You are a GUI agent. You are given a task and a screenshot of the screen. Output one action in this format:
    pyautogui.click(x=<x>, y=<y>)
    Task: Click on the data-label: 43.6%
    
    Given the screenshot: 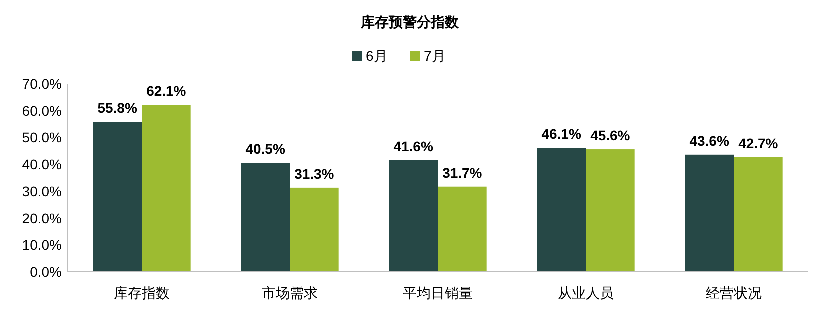 What is the action you would take?
    pyautogui.click(x=710, y=140)
    